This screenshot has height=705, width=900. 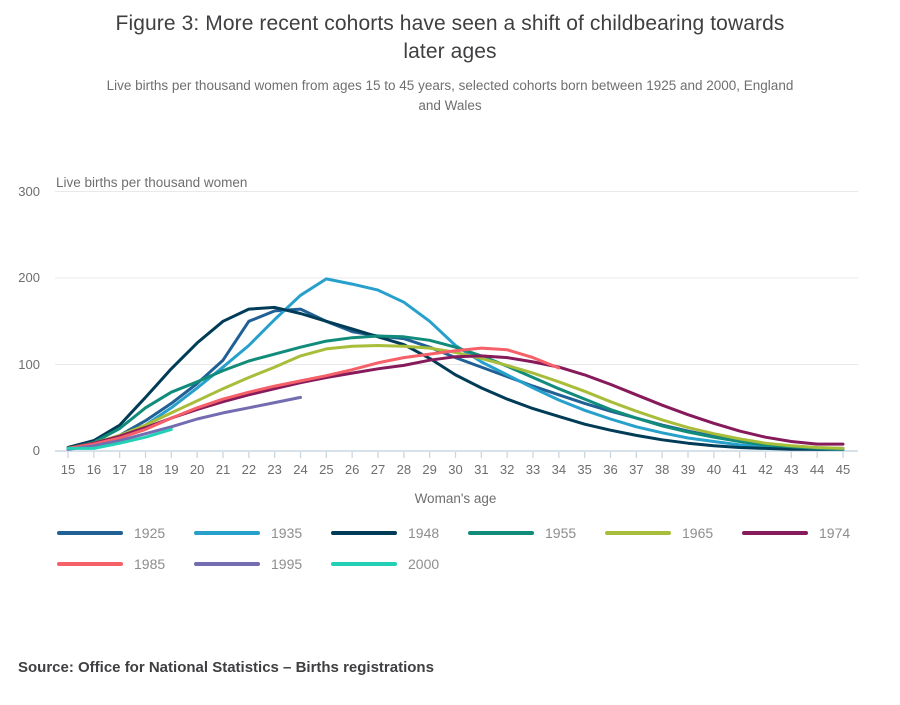 I want to click on legend-item-label: 1925, so click(x=150, y=533).